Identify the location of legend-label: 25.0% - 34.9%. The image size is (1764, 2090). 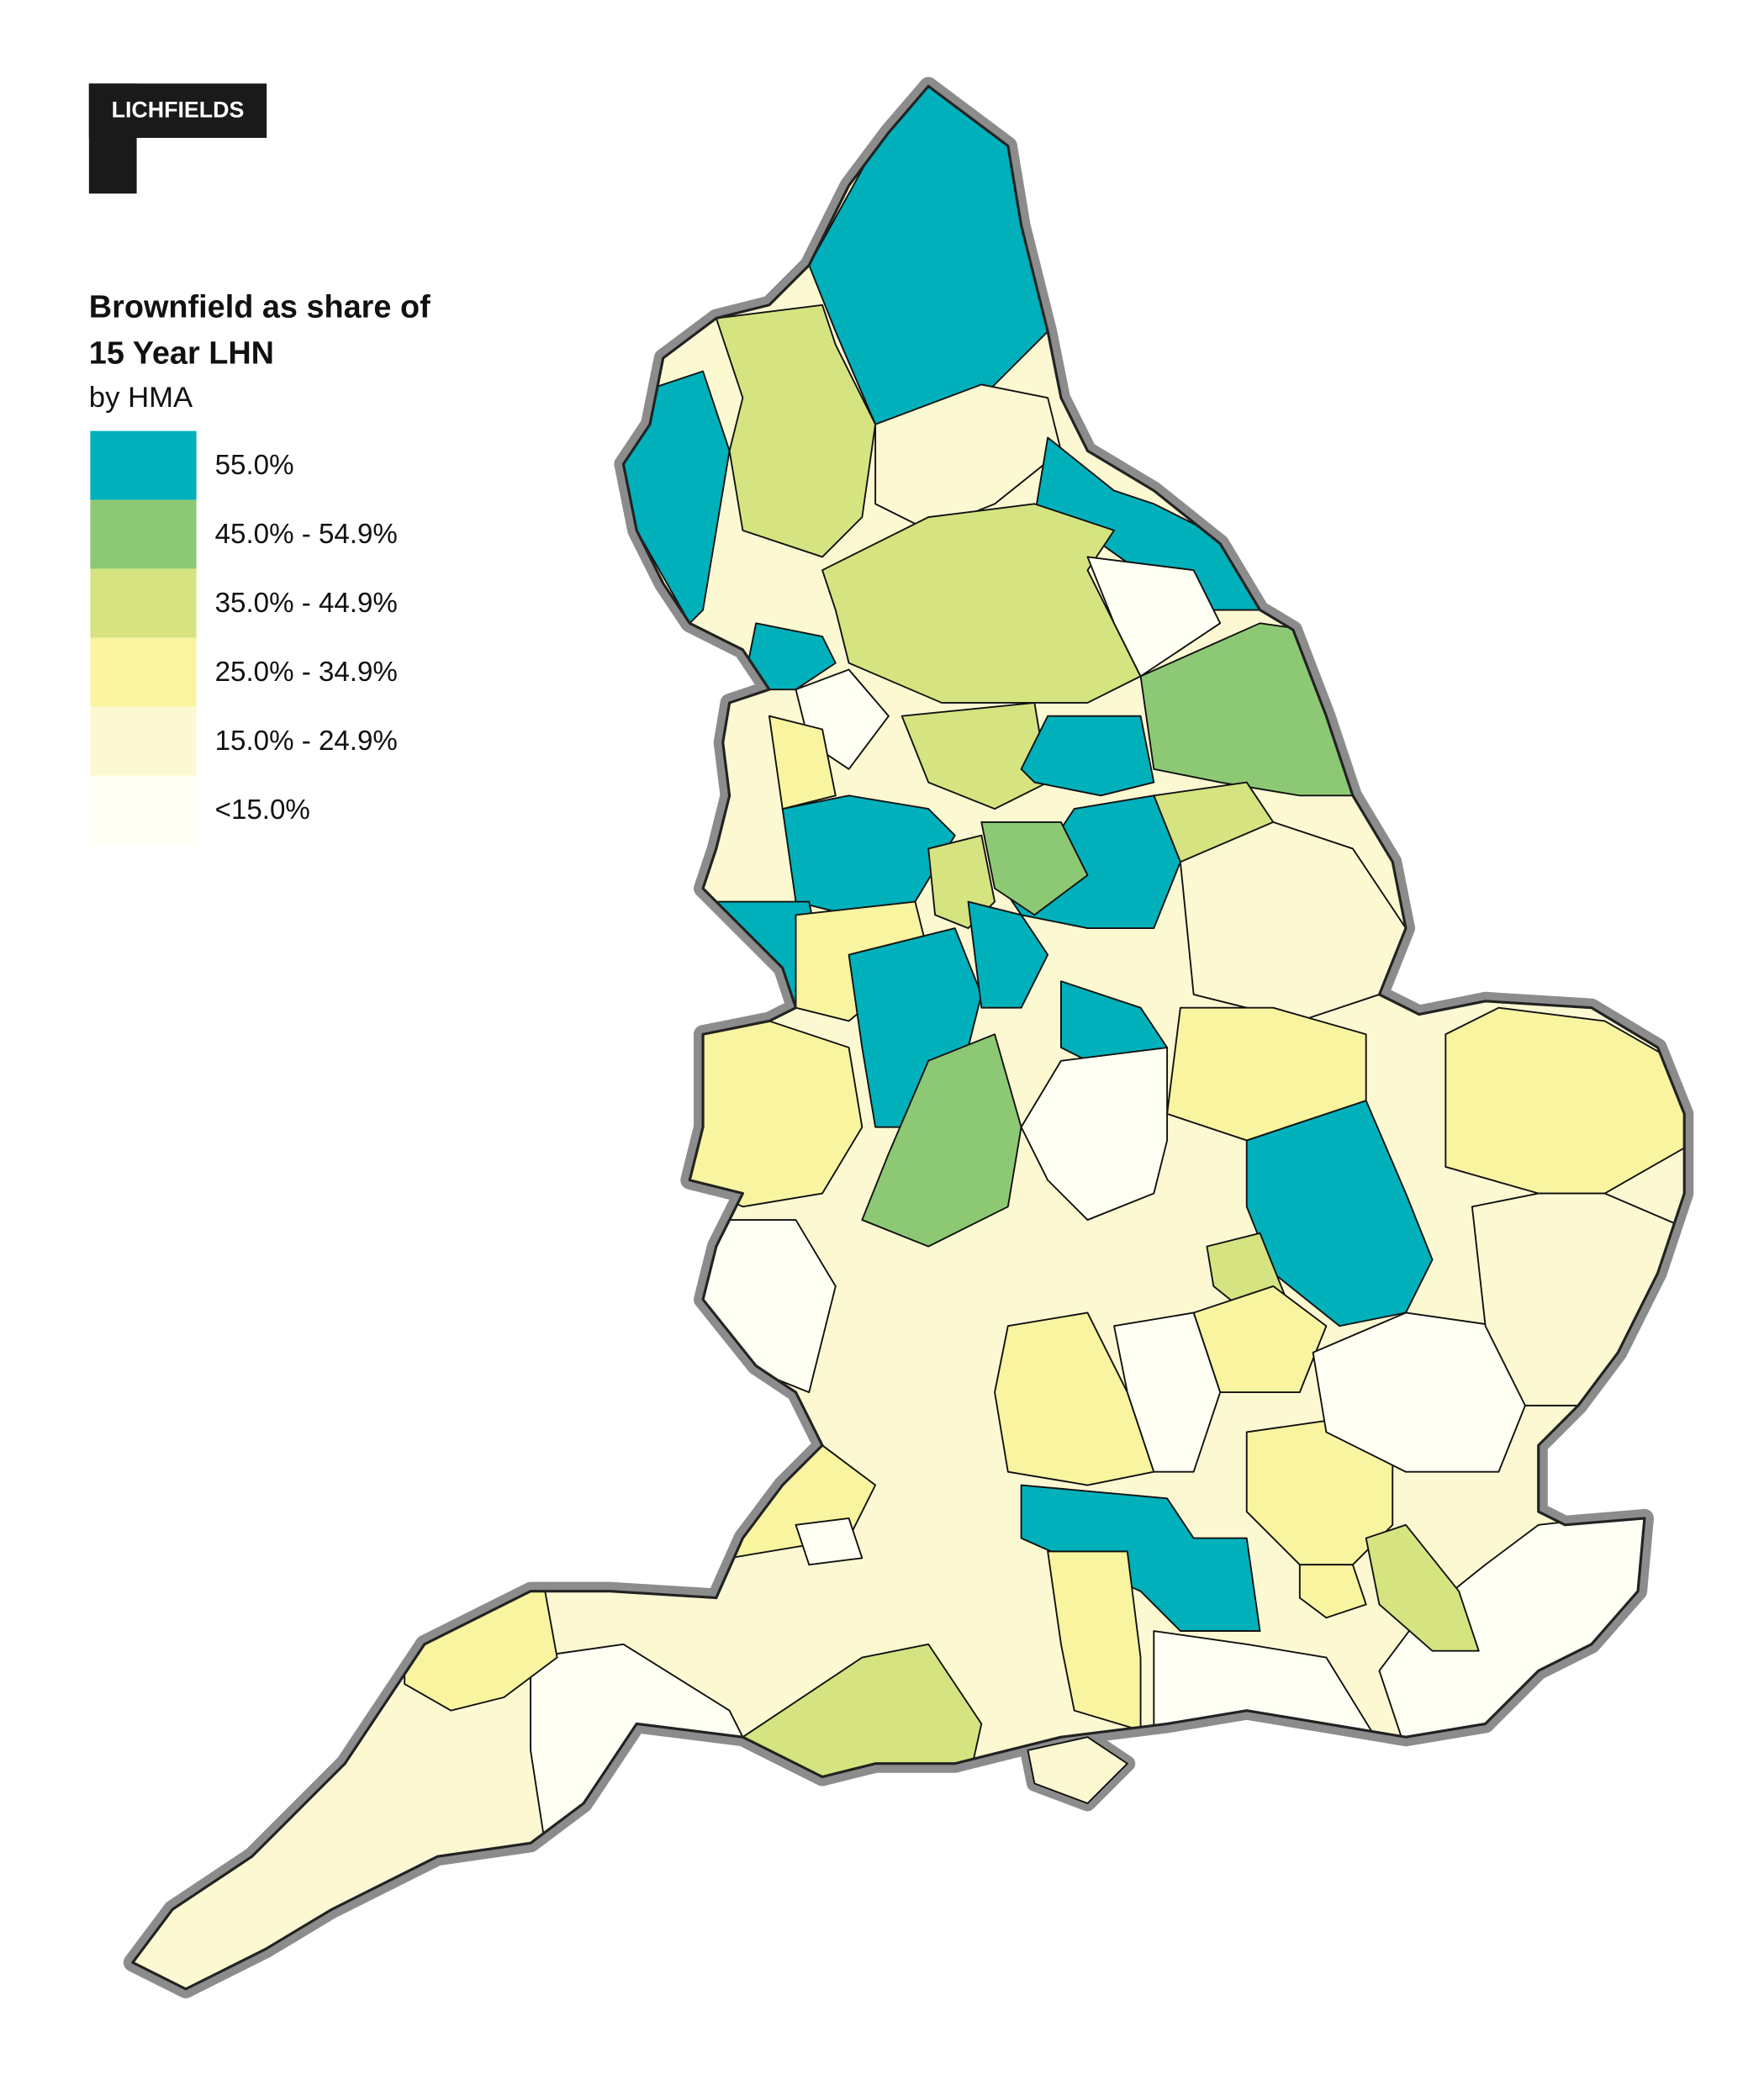
(306, 672).